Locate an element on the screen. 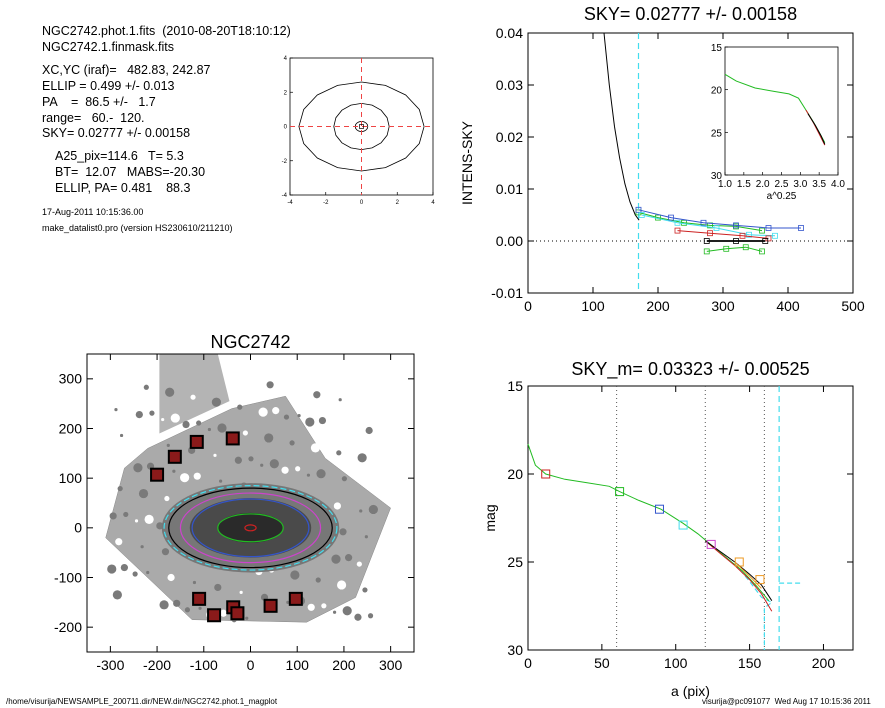  contour-line is located at coordinates (361, 126).